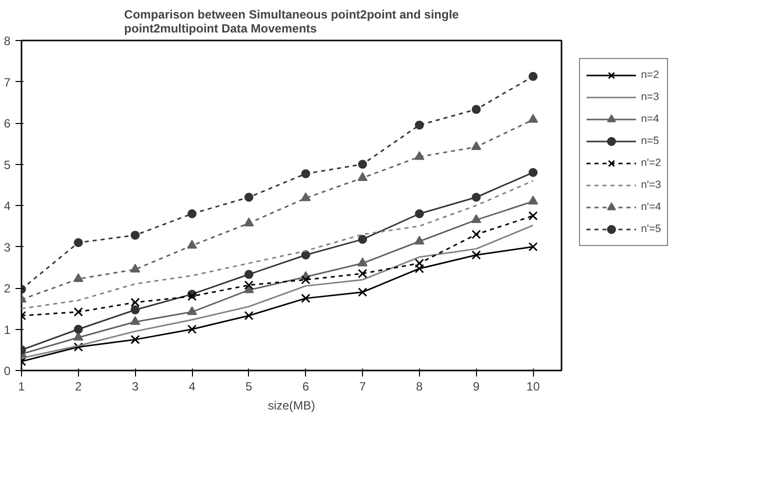 Image resolution: width=772 pixels, height=494 pixels. Describe the element at coordinates (292, 405) in the screenshot. I see `x-axis-title: size(MB)` at that location.